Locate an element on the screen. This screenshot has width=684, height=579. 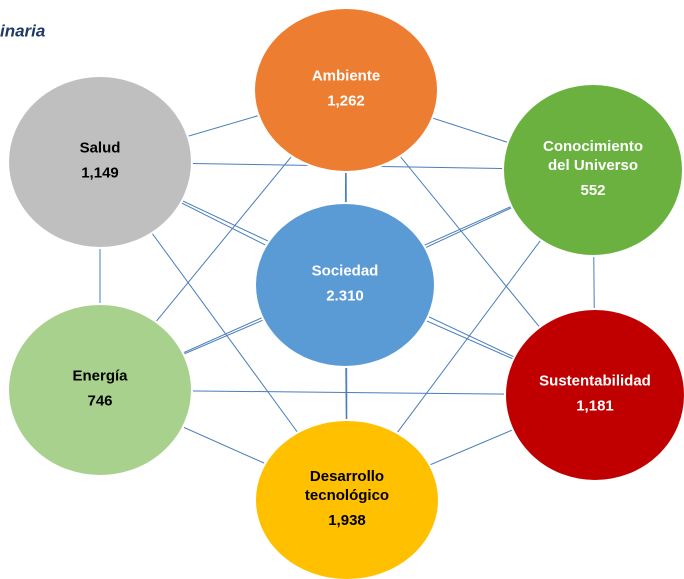
node-label: Energía is located at coordinates (100, 375).